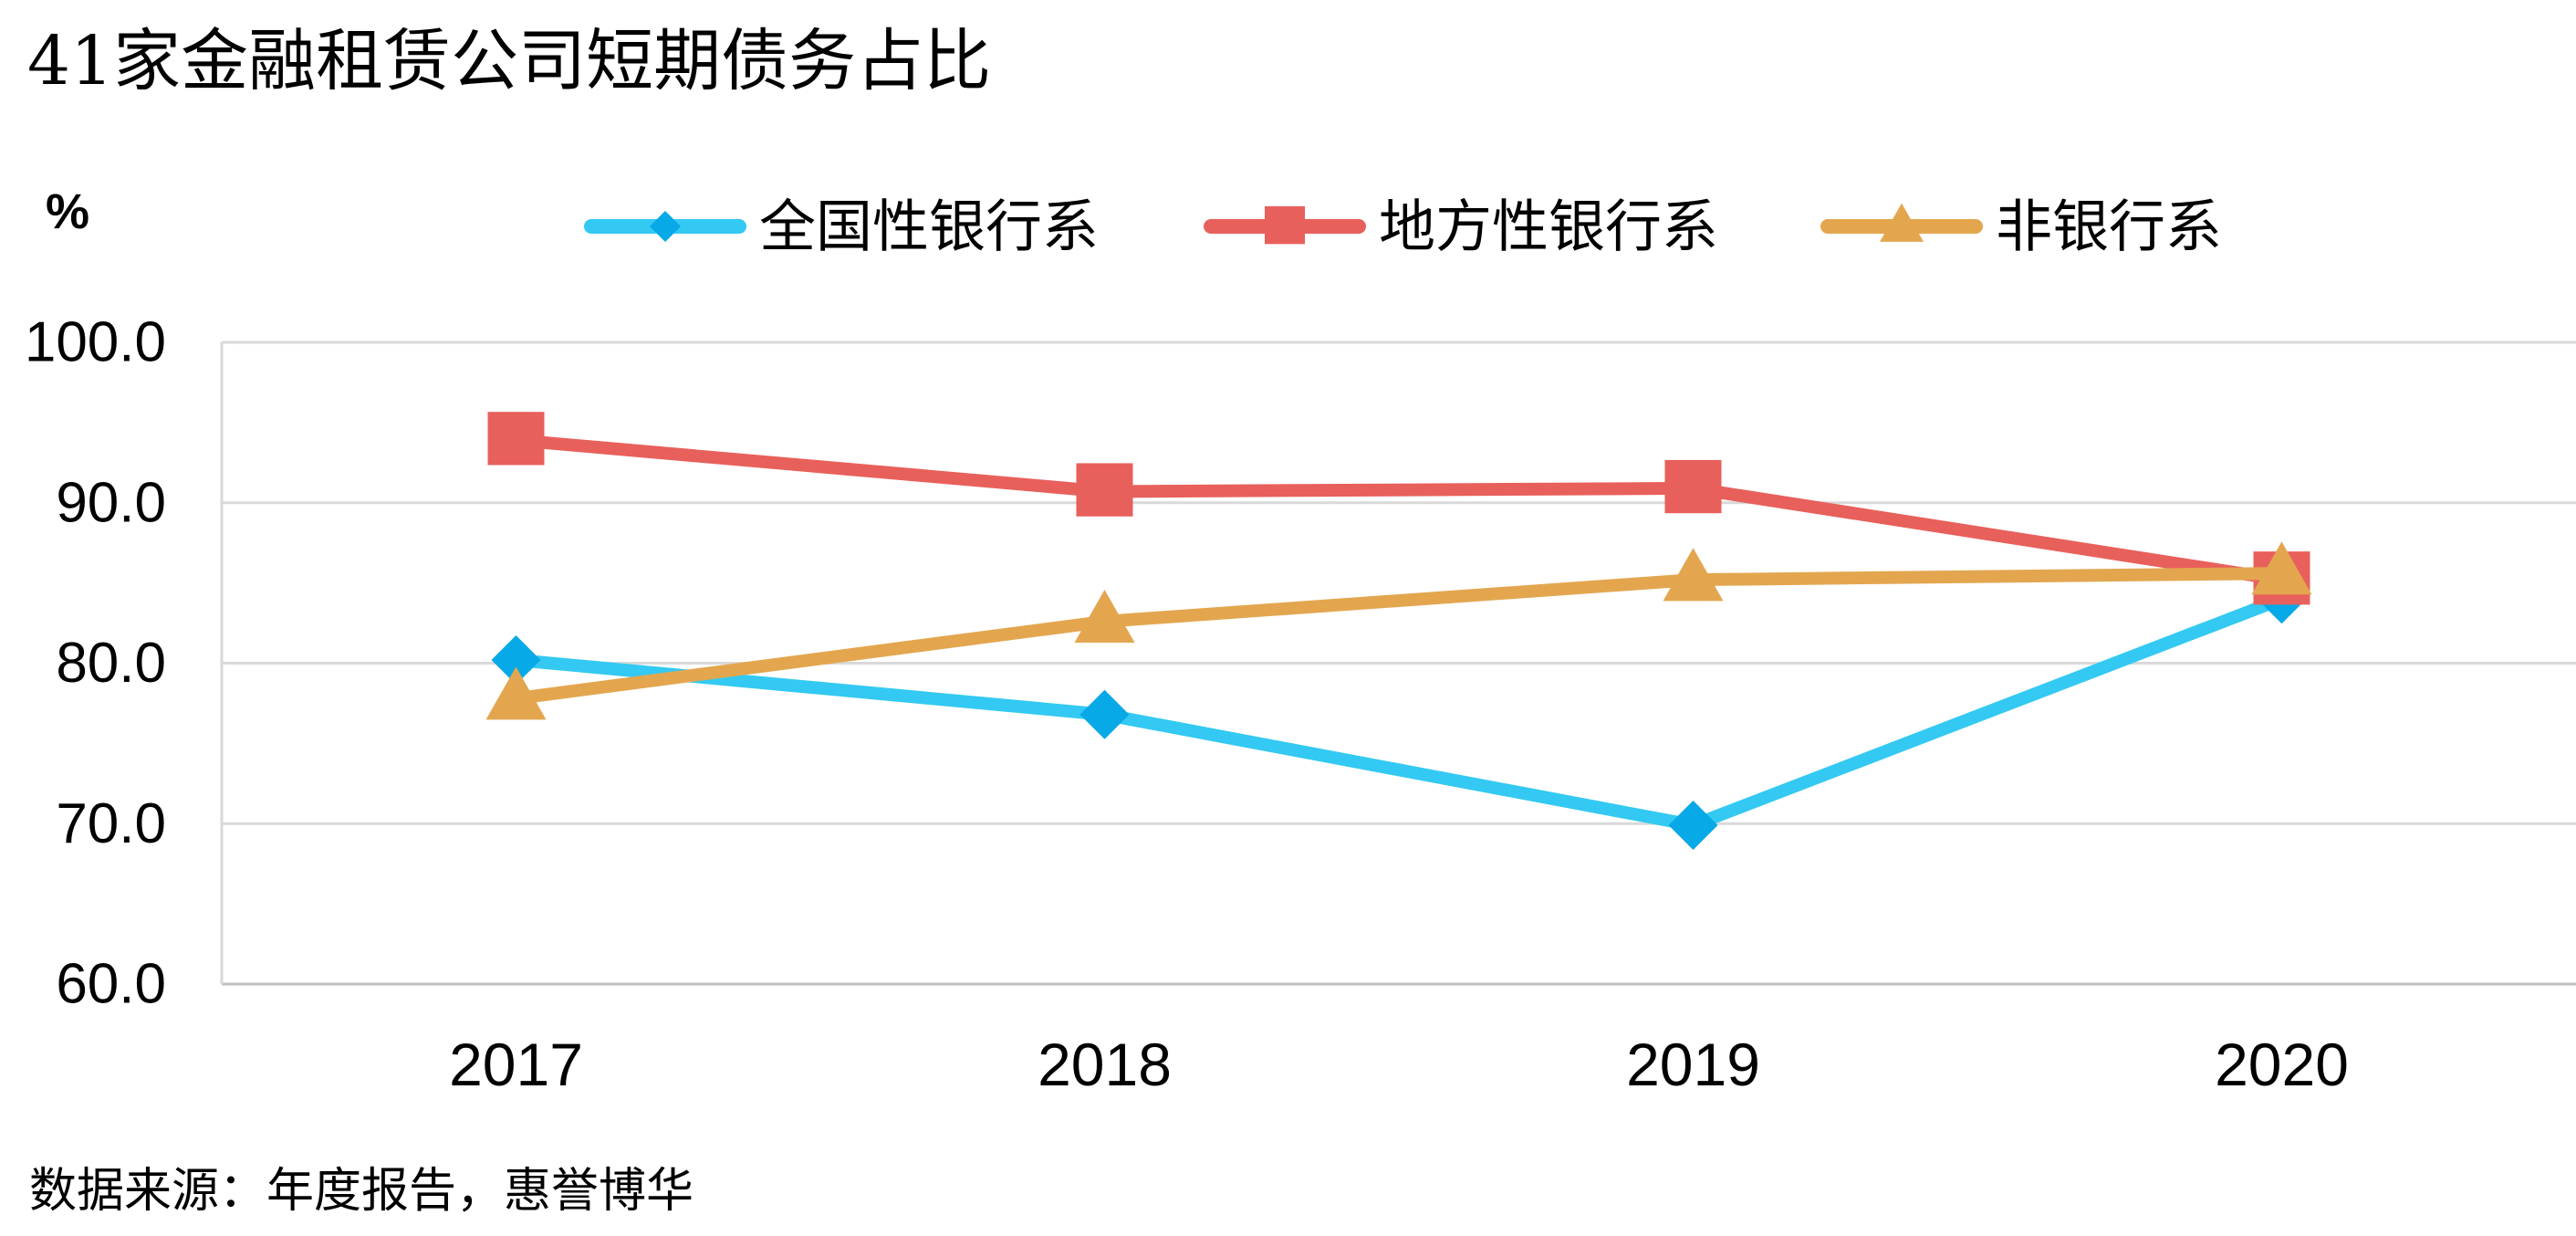  Describe the element at coordinates (509, 61) in the screenshot. I see `chart-title: 41家金融租赁公司短期债务占比` at that location.